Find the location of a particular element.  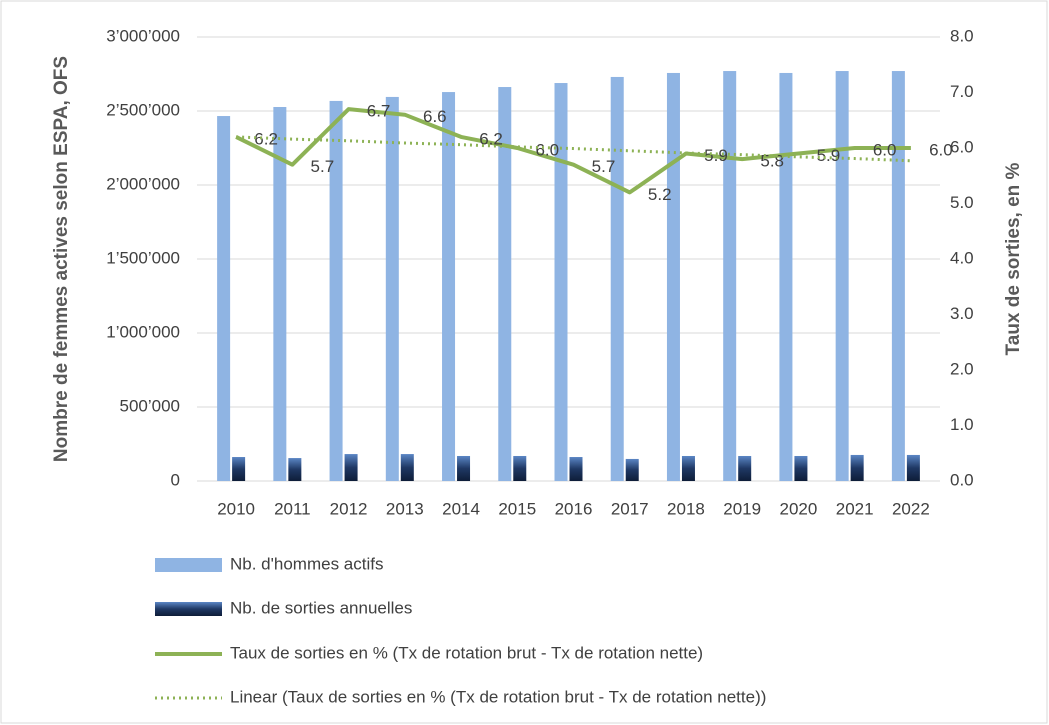

y2-tick-label: 5.0 is located at coordinates (962, 202).